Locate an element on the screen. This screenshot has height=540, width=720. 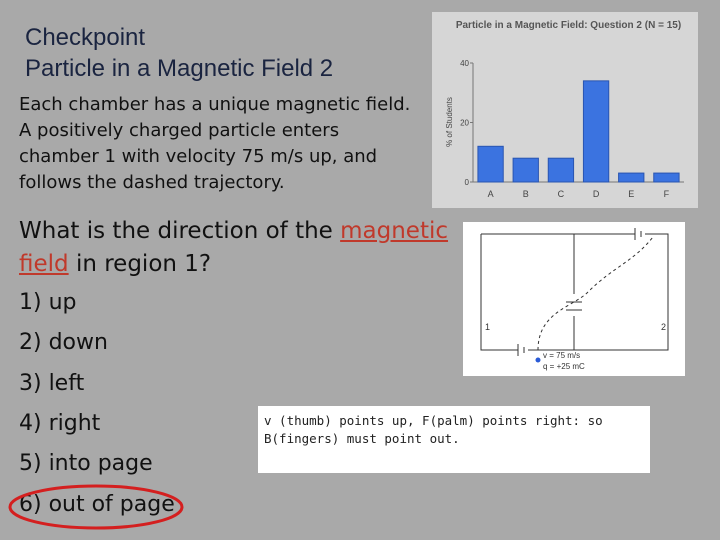
region-label: 1 is located at coordinates (487, 327).